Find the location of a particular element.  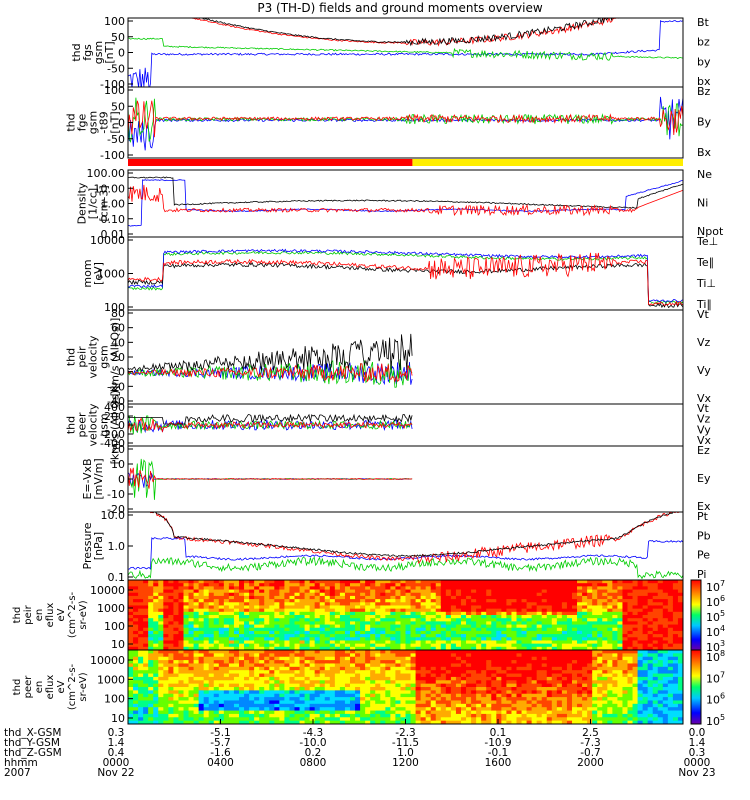

ytick-label-fgs: -50 is located at coordinates (116, 68).